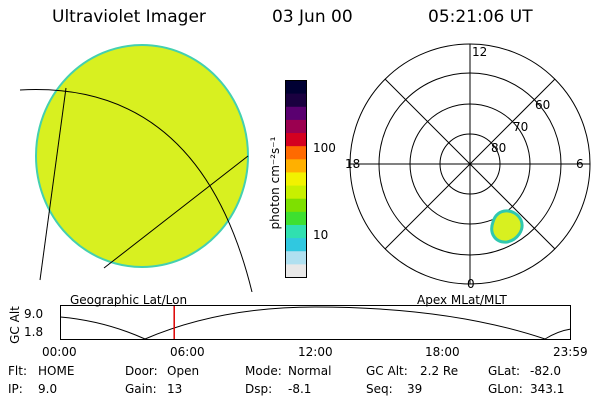  What do you see at coordinates (34, 332) in the screenshot?
I see `timeline-ytick-bottom: 1.8` at bounding box center [34, 332].